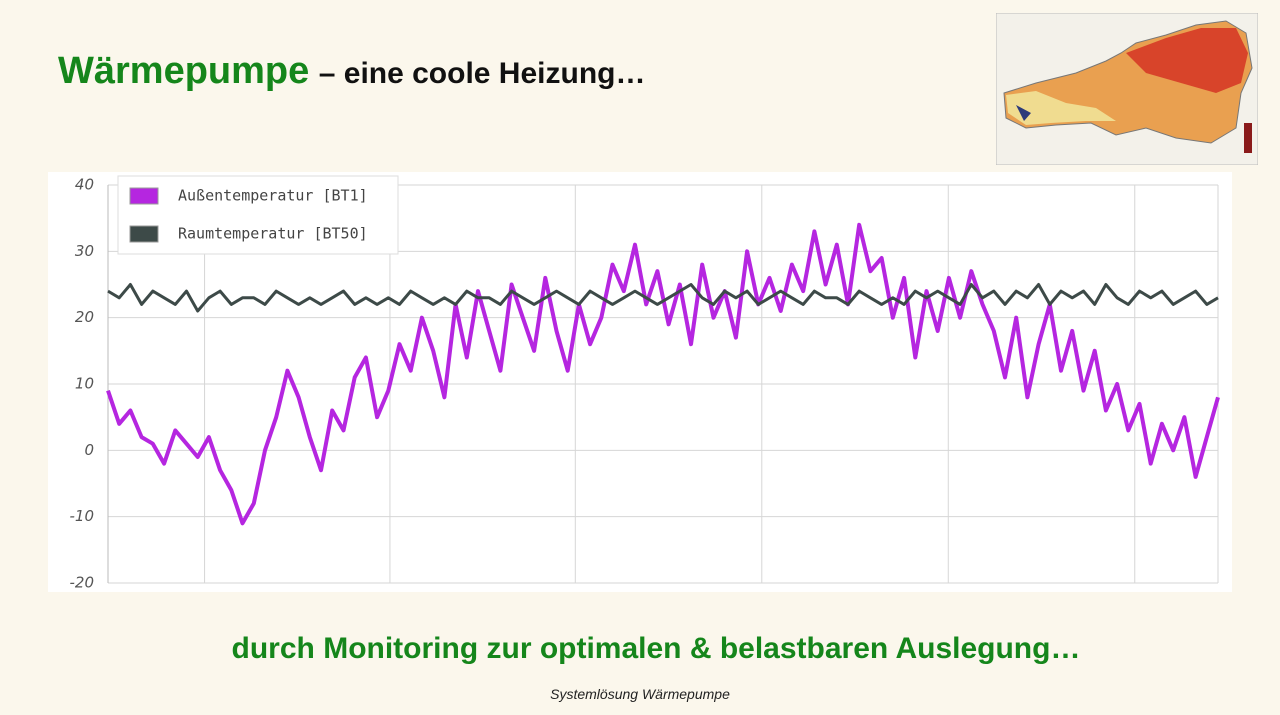 The width and height of the screenshot is (1280, 715). Describe the element at coordinates (663, 298) in the screenshot. I see `series-line` at that location.